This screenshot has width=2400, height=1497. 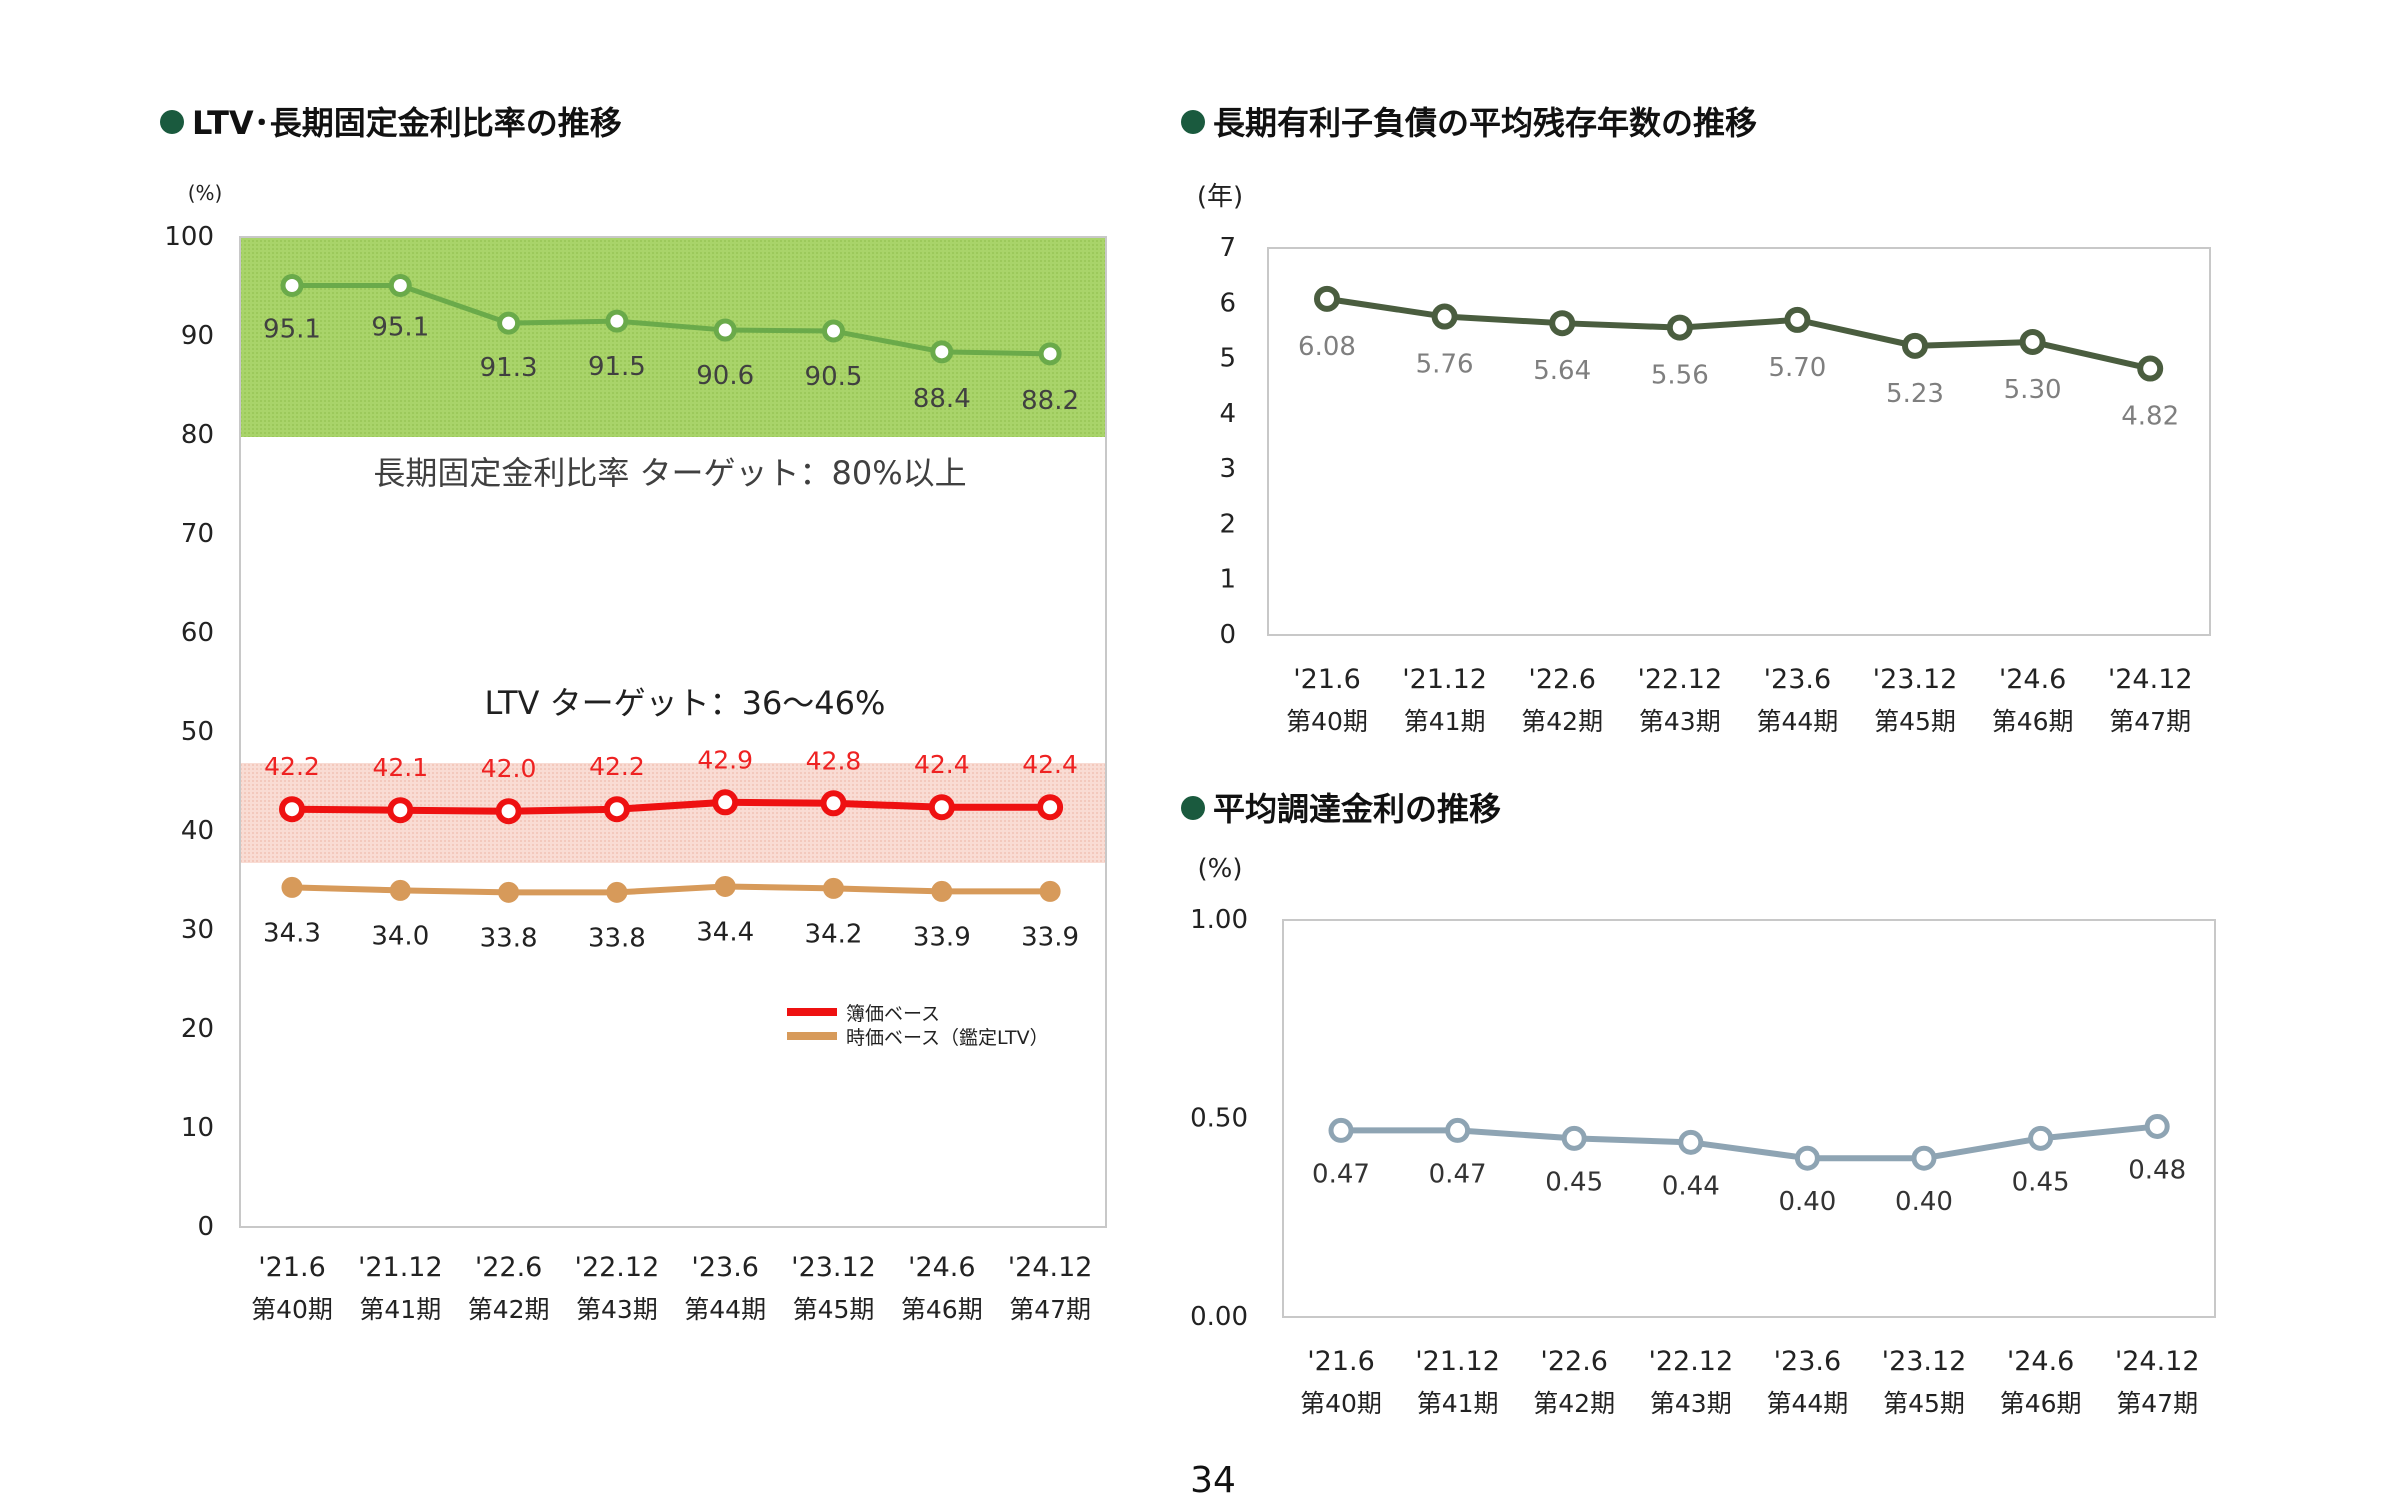 What do you see at coordinates (1739, 441) in the screenshot?
I see `maturity-plot-frame` at bounding box center [1739, 441].